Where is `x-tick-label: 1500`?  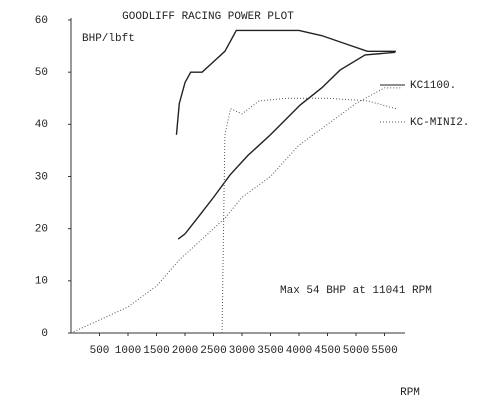
x-tick-label: 1500 is located at coordinates (156, 351).